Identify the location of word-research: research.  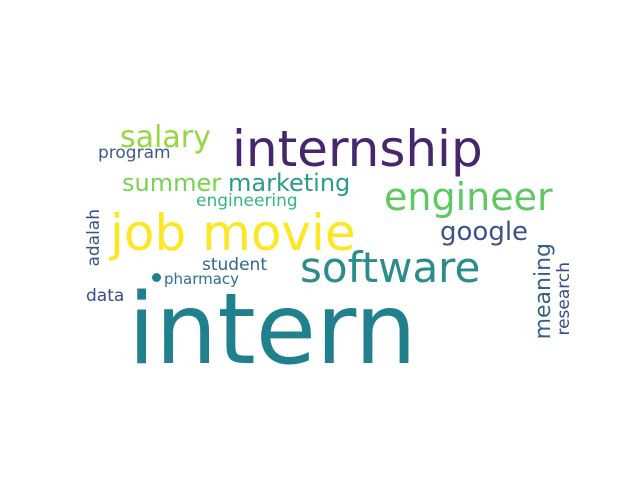
(564, 299).